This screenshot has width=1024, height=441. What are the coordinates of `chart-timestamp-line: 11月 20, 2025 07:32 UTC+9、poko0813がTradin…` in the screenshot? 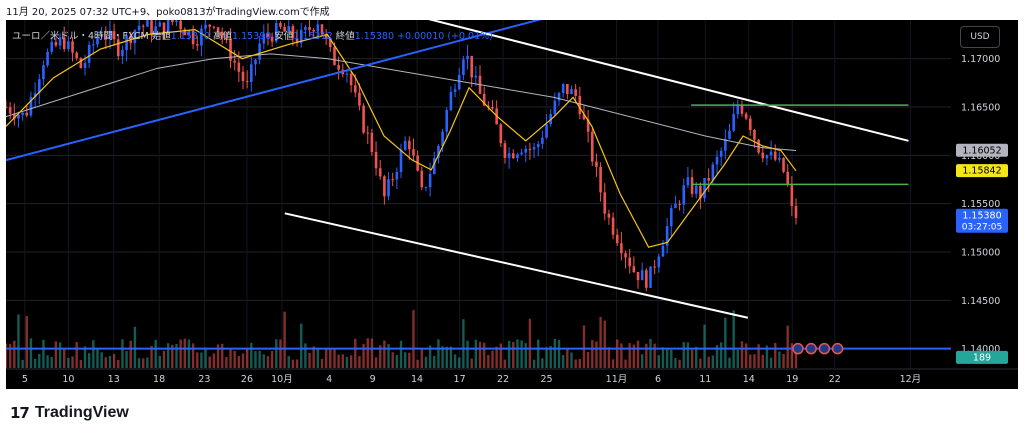 It's located at (168, 12).